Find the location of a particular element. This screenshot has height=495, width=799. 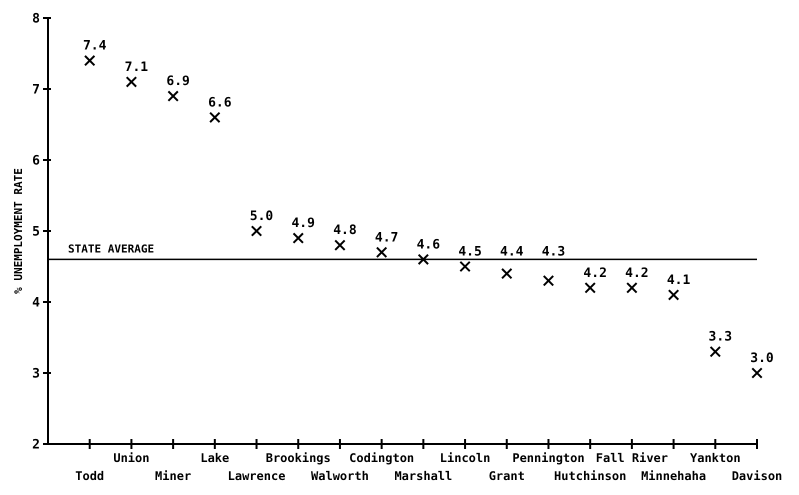

data-label: 3.0 is located at coordinates (762, 358).